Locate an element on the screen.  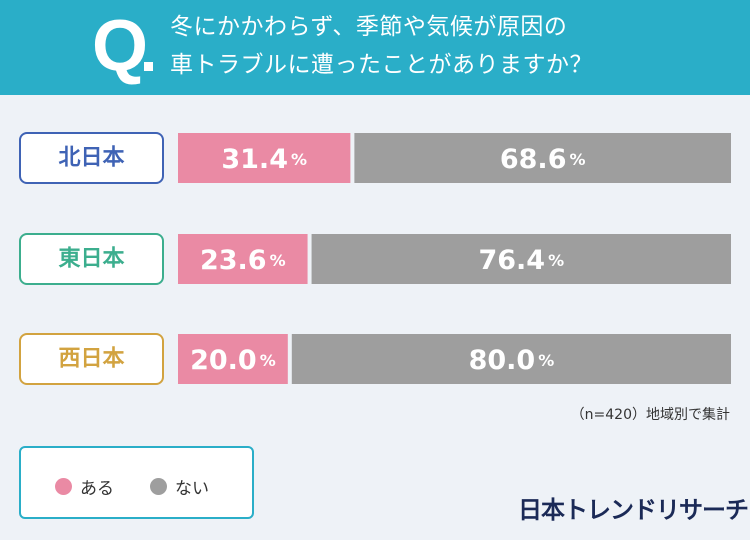
value-label-aru-3: 20.0% is located at coordinates (233, 360).